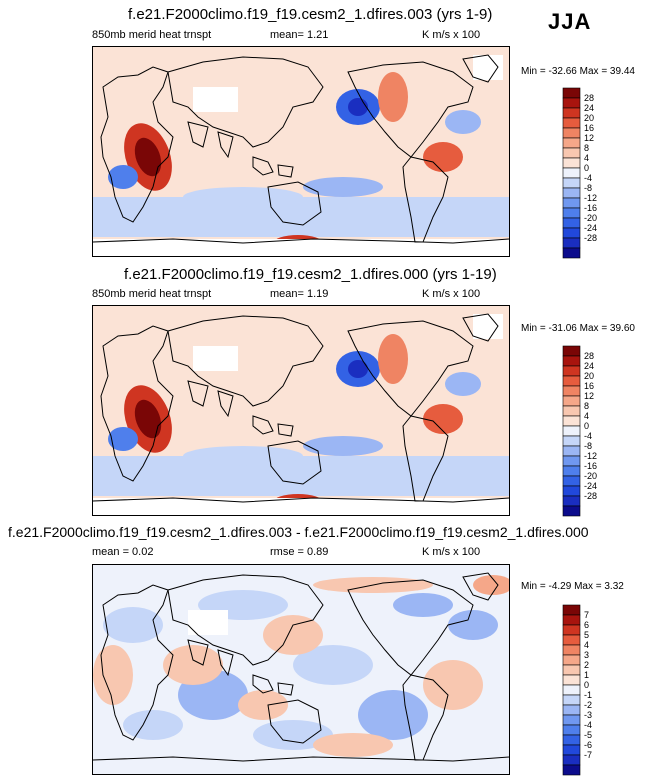  I want to click on colorbar-tick-label: 3, so click(586, 655).